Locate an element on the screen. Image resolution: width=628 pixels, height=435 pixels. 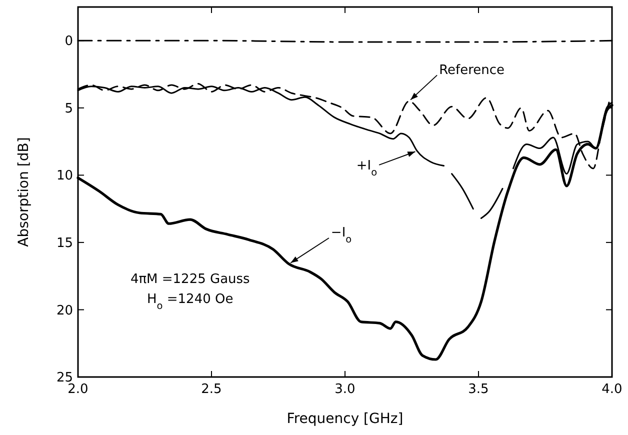
x-tick-label: 3.0 is located at coordinates (345, 389).